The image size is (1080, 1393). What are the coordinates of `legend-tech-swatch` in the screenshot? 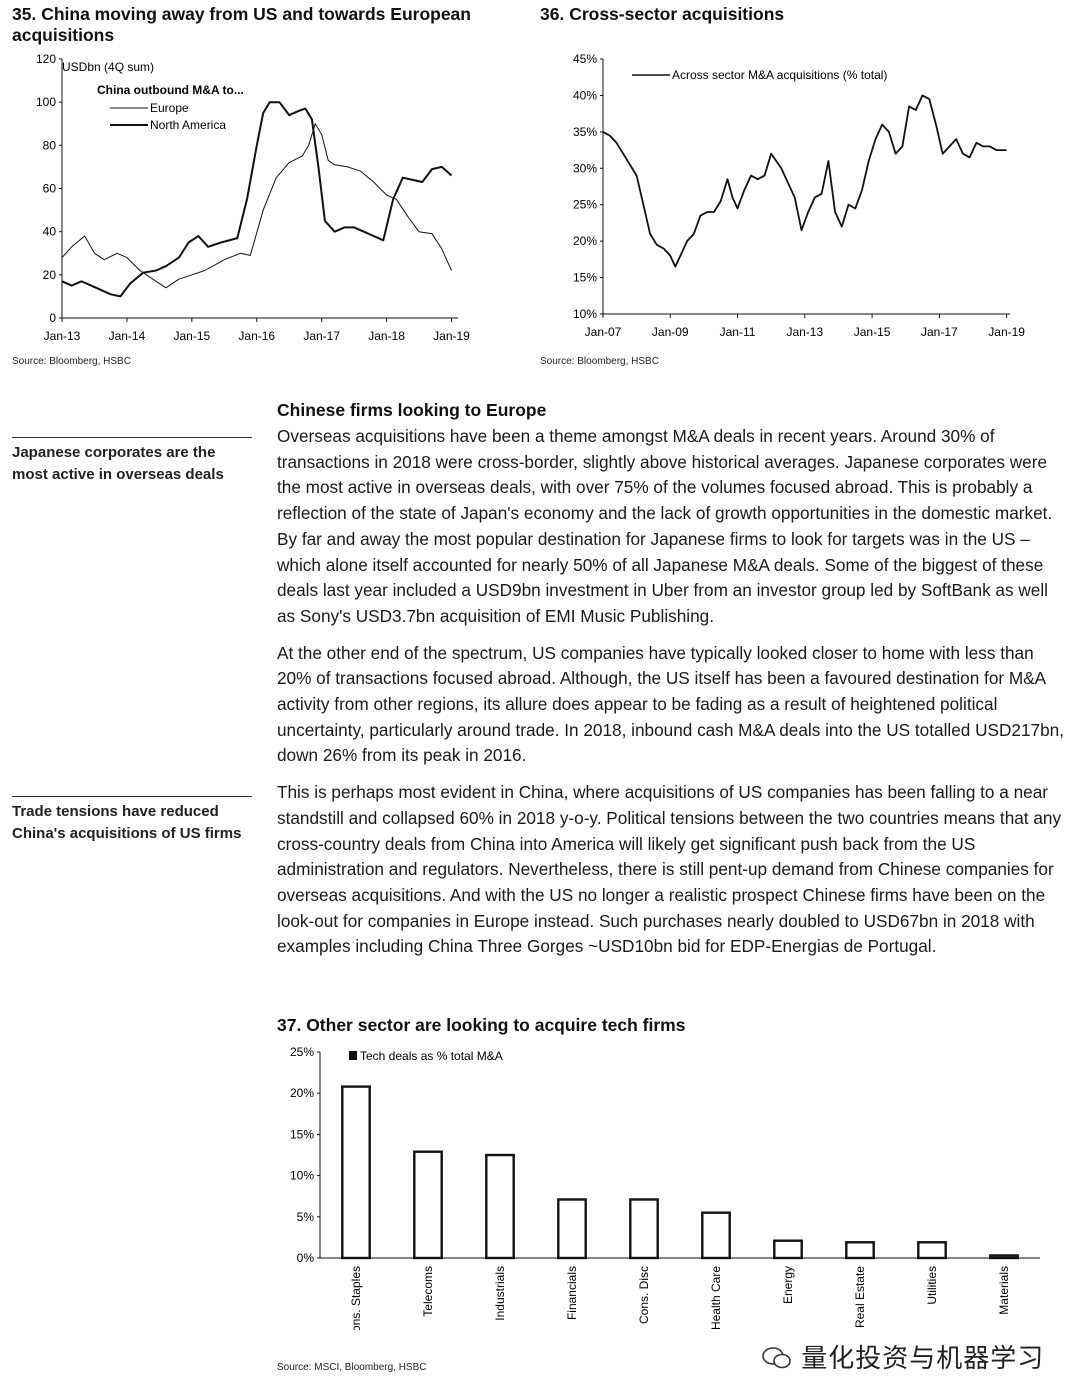 It's located at (353, 1055).